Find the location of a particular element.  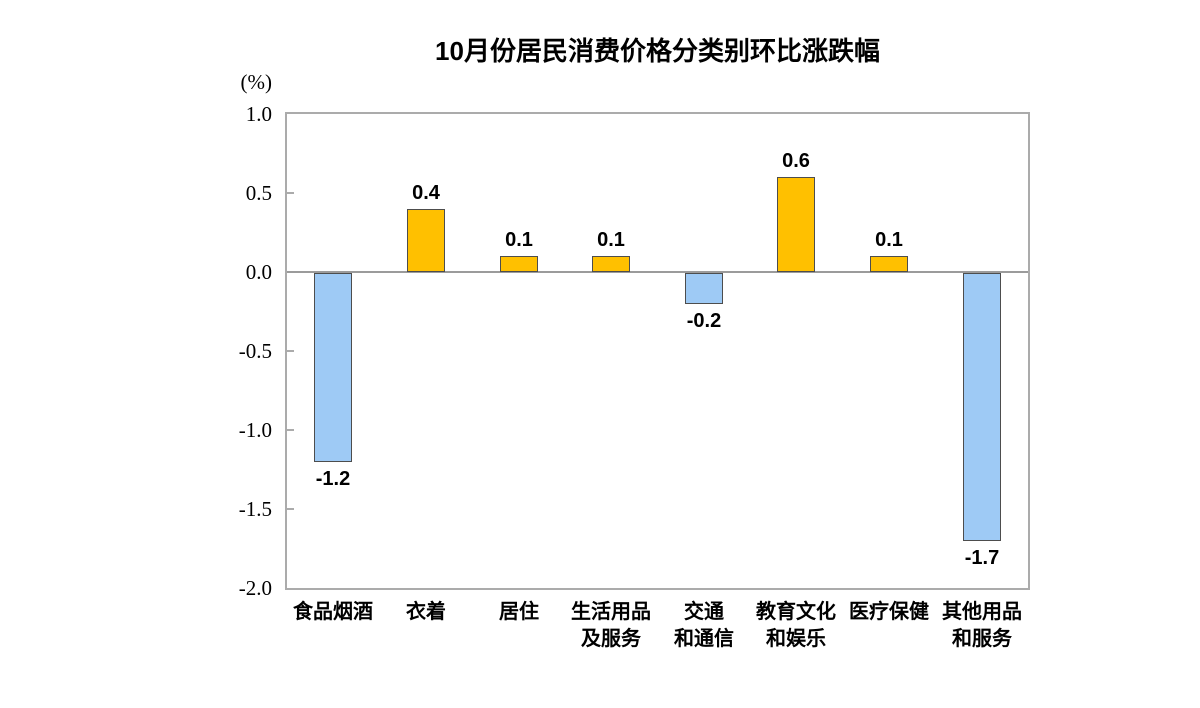

bar-value-label: -1.2 is located at coordinates (333, 479).